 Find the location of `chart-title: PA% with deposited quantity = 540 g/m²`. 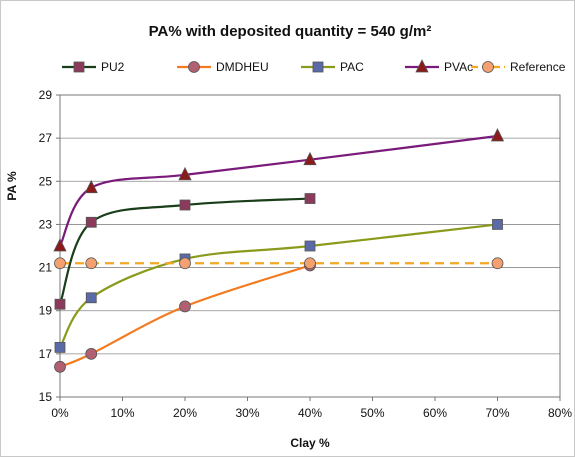

chart-title: PA% with deposited quantity = 540 g/m² is located at coordinates (290, 31).